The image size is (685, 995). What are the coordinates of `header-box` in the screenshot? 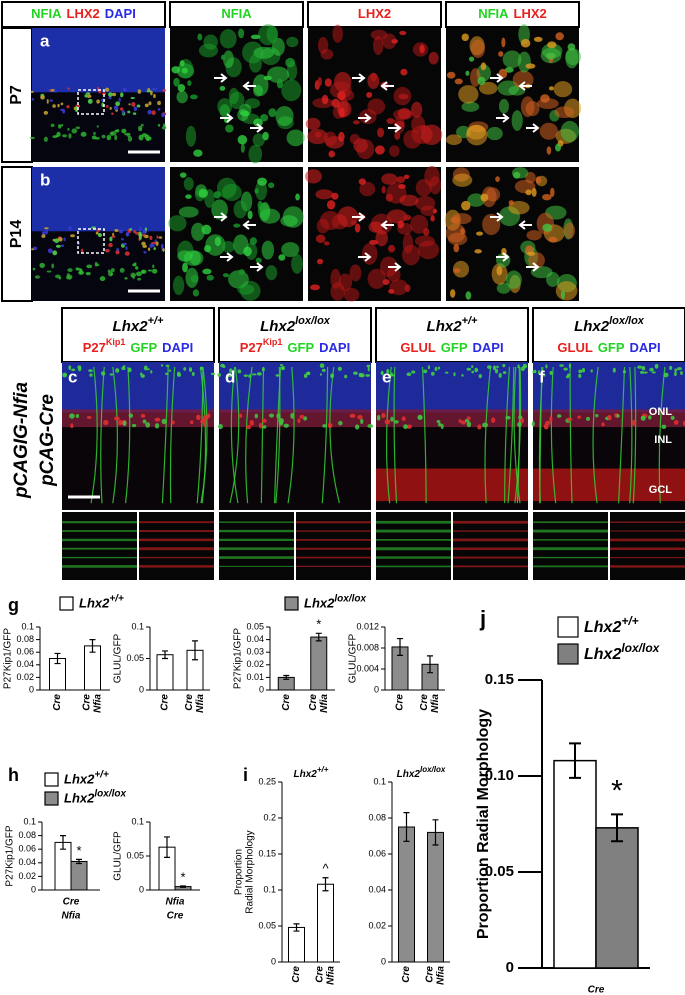 It's located at (374, 14).